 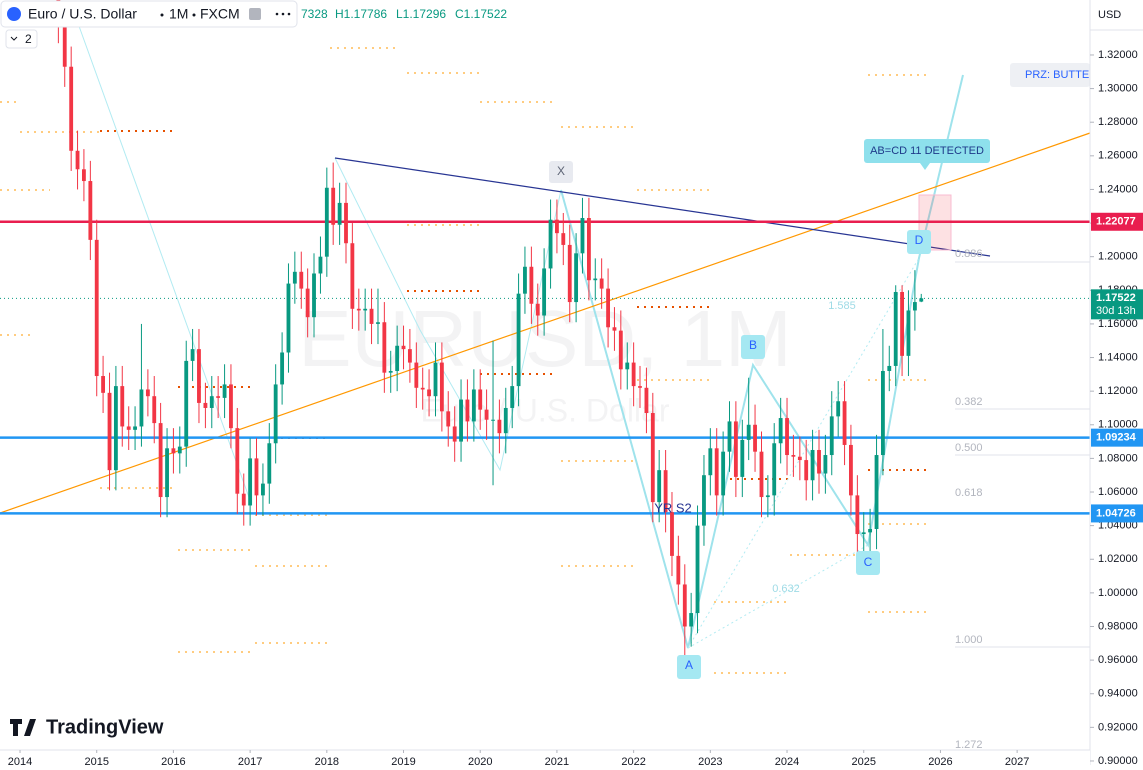 What do you see at coordinates (1109, 15) in the screenshot?
I see `currency: USD` at bounding box center [1109, 15].